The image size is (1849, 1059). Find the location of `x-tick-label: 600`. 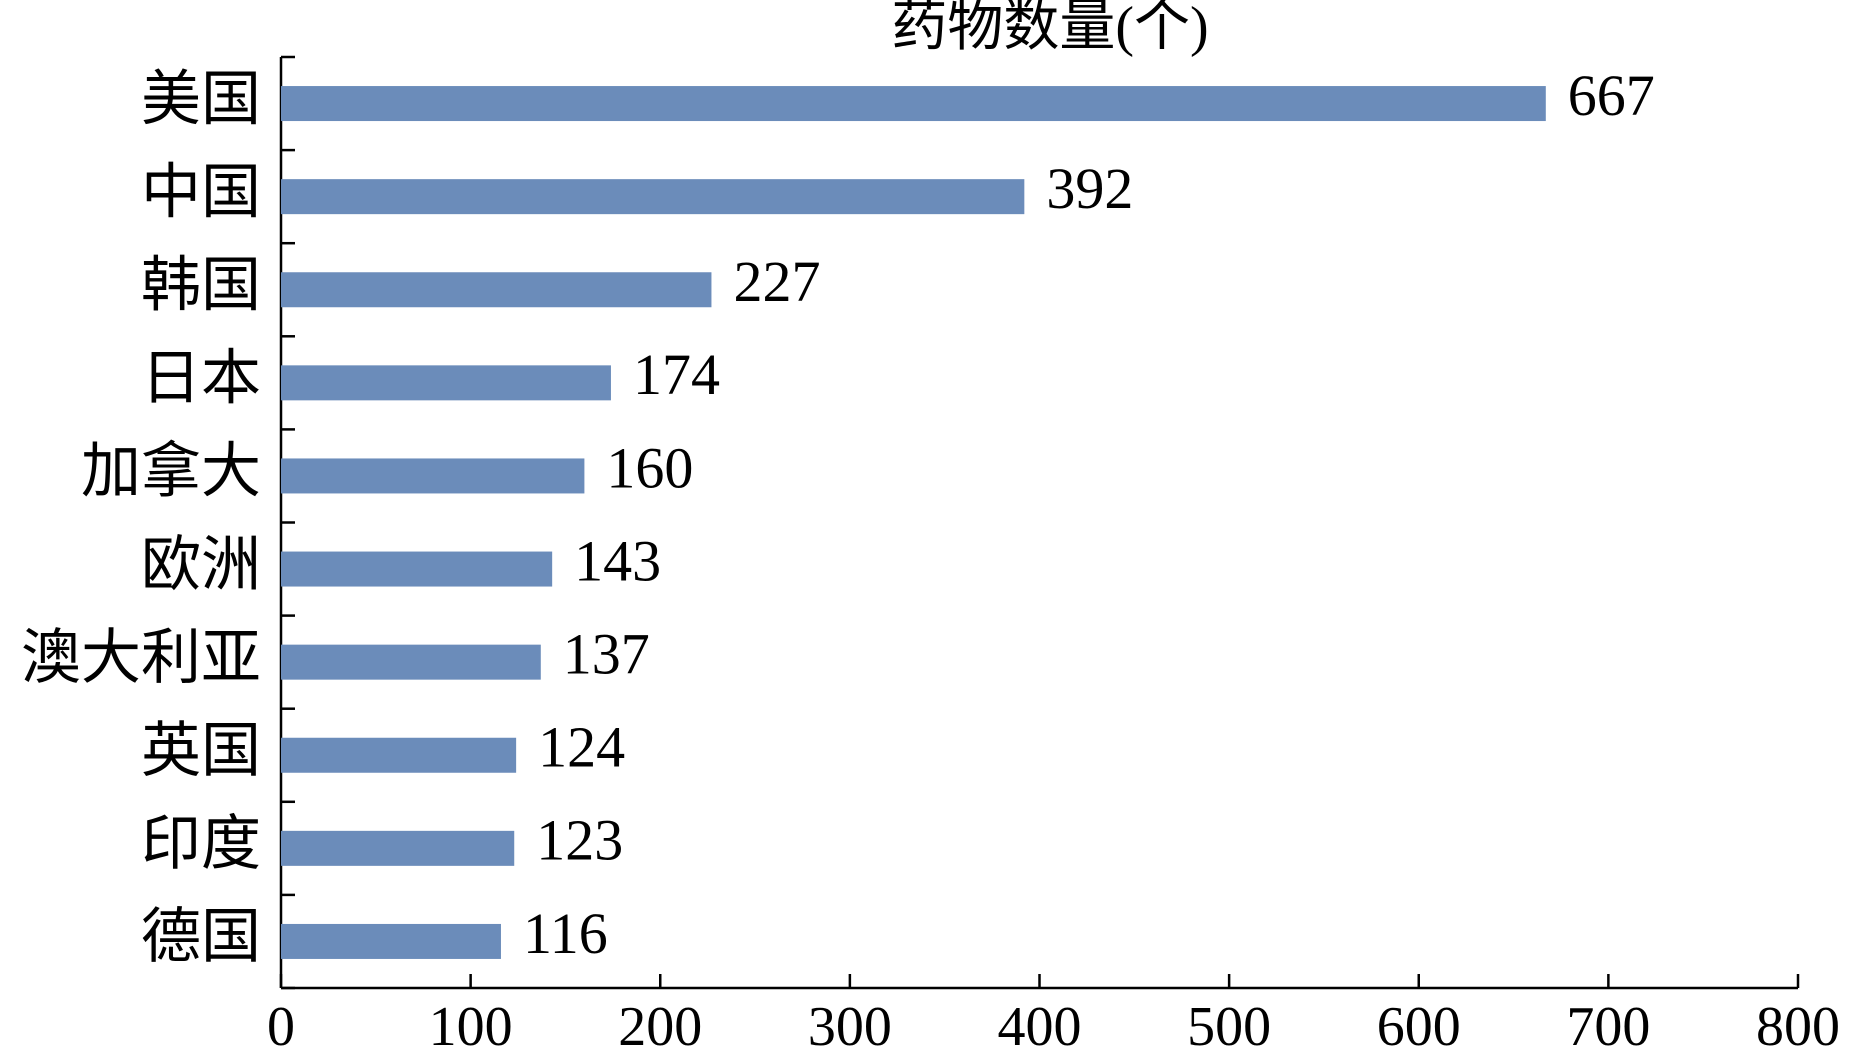

x-tick-label: 600 is located at coordinates (1419, 1027).